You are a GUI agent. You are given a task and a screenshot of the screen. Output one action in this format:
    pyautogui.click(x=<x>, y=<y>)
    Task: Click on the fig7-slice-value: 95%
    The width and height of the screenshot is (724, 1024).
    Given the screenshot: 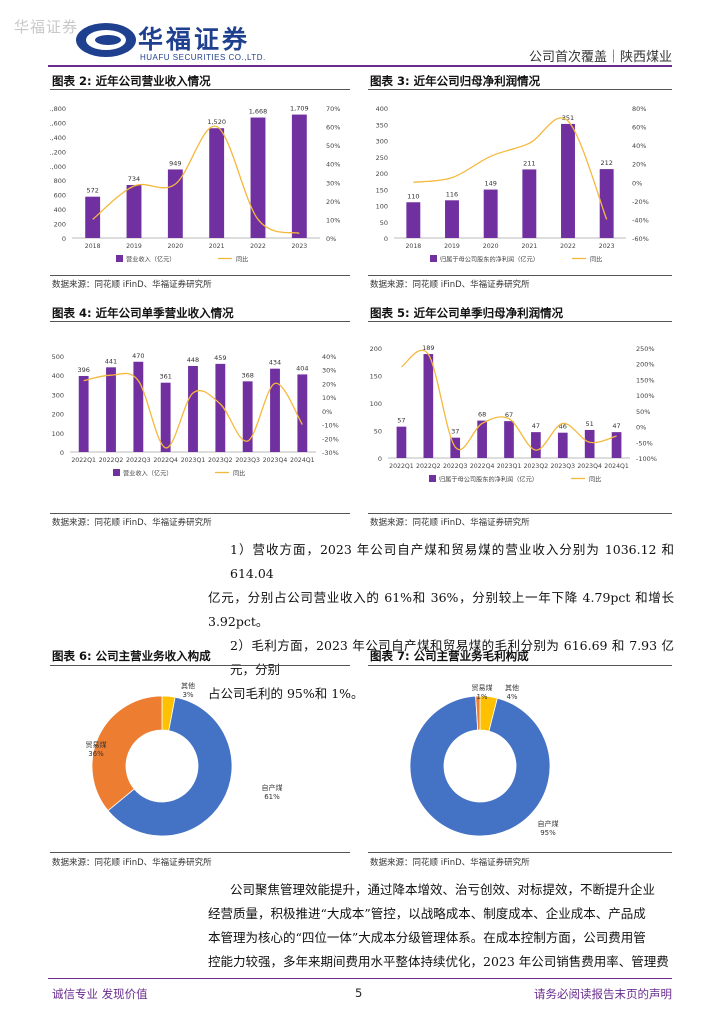 What is the action you would take?
    pyautogui.click(x=548, y=833)
    